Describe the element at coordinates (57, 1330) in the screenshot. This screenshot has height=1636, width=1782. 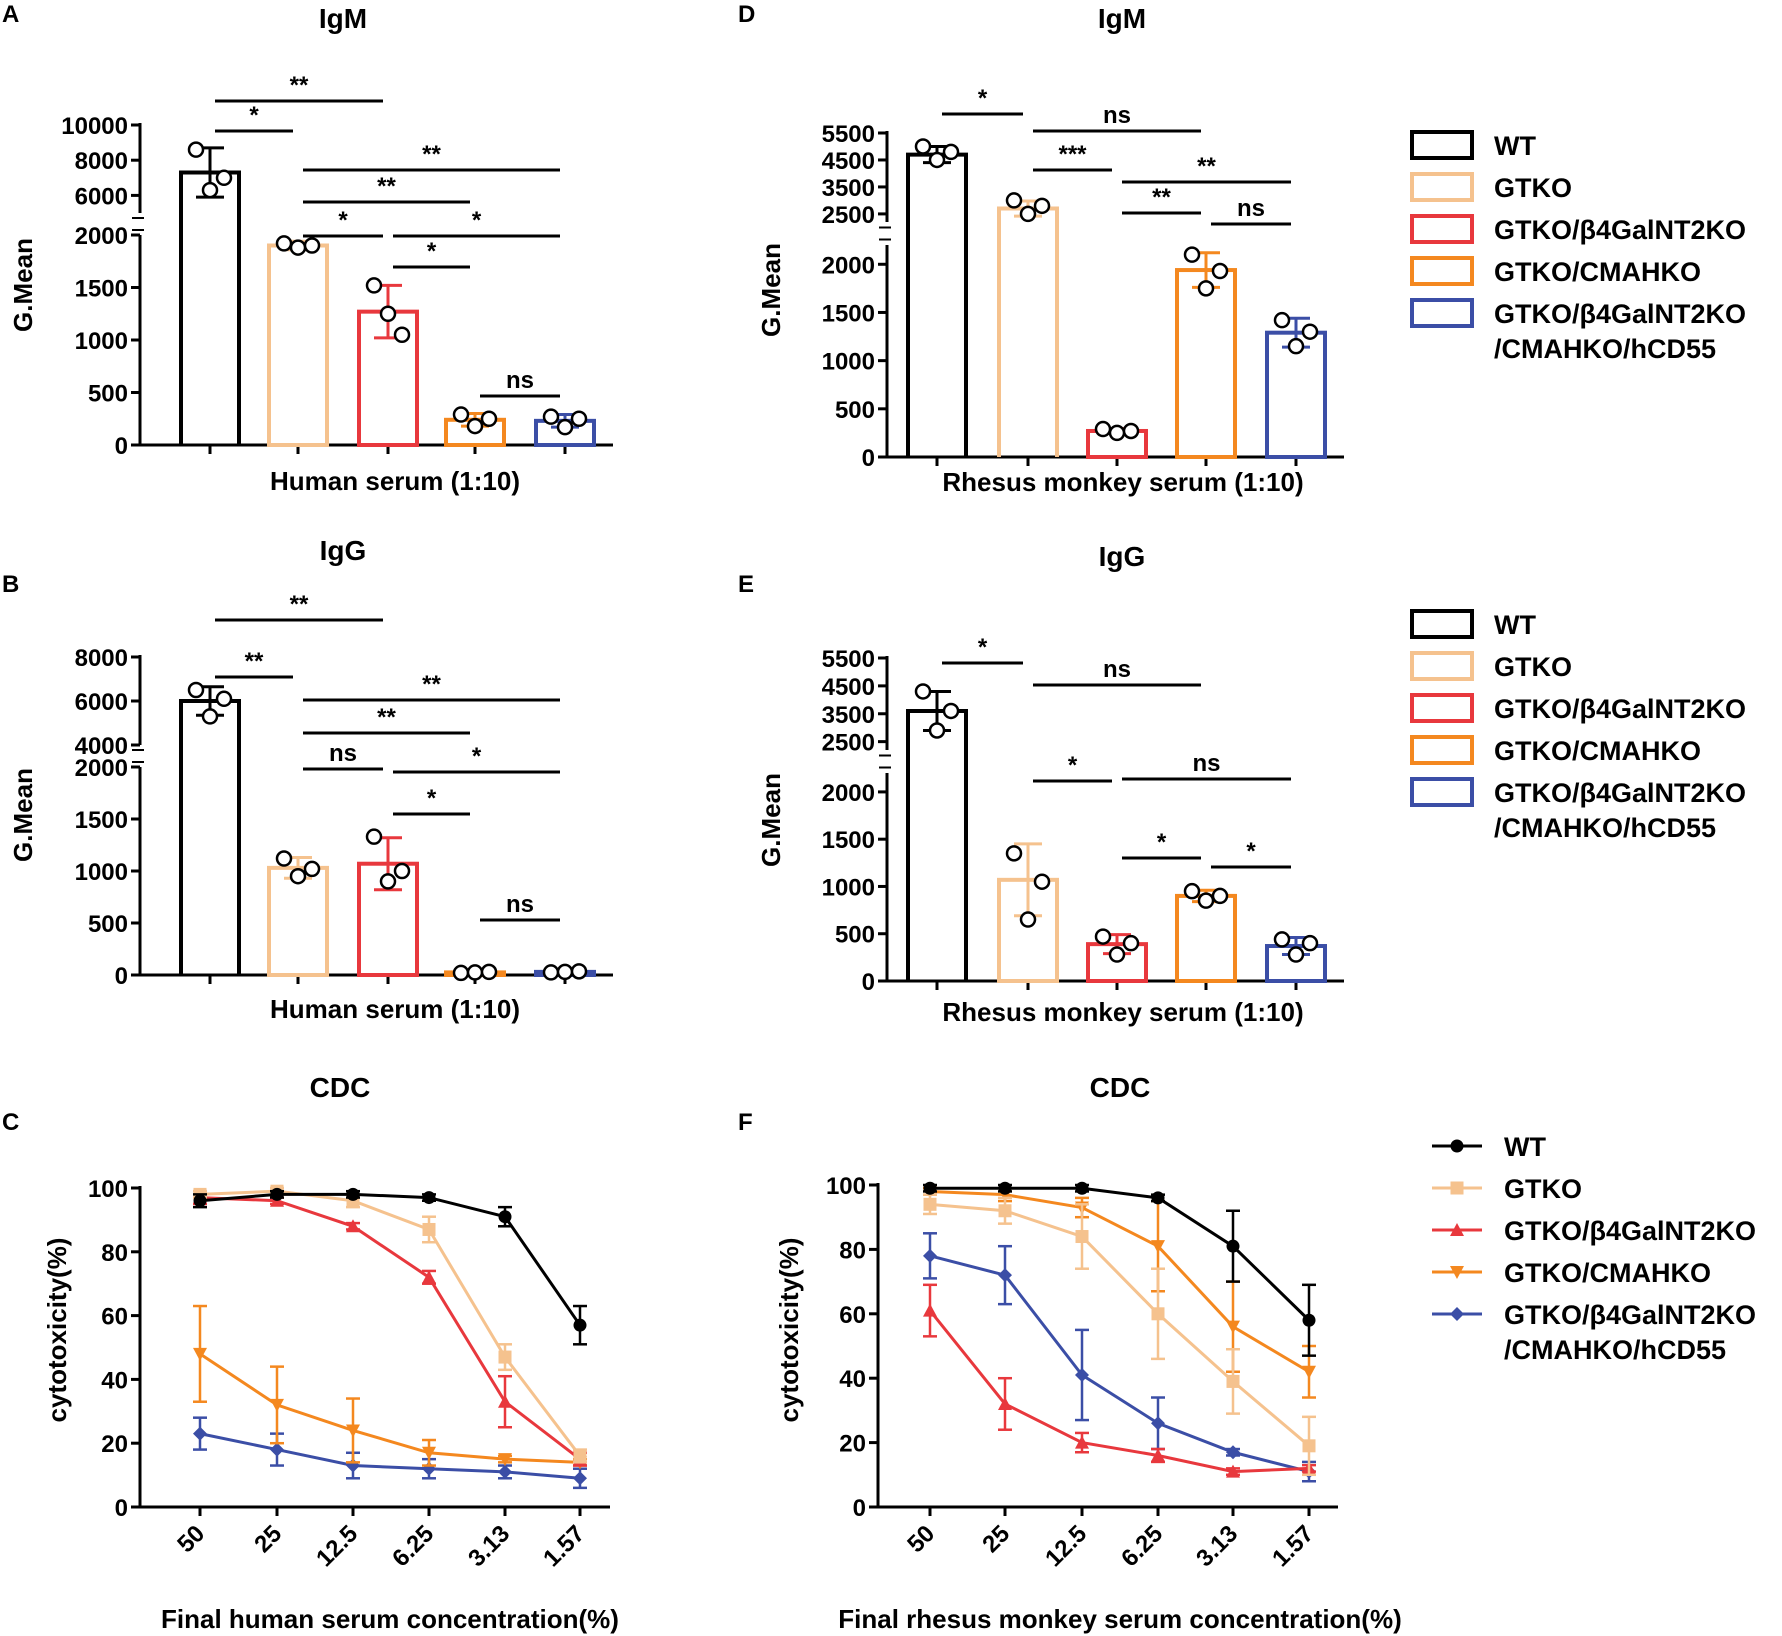
I see `panel-c-ylabel: cytotoxicity(%)` at that location.